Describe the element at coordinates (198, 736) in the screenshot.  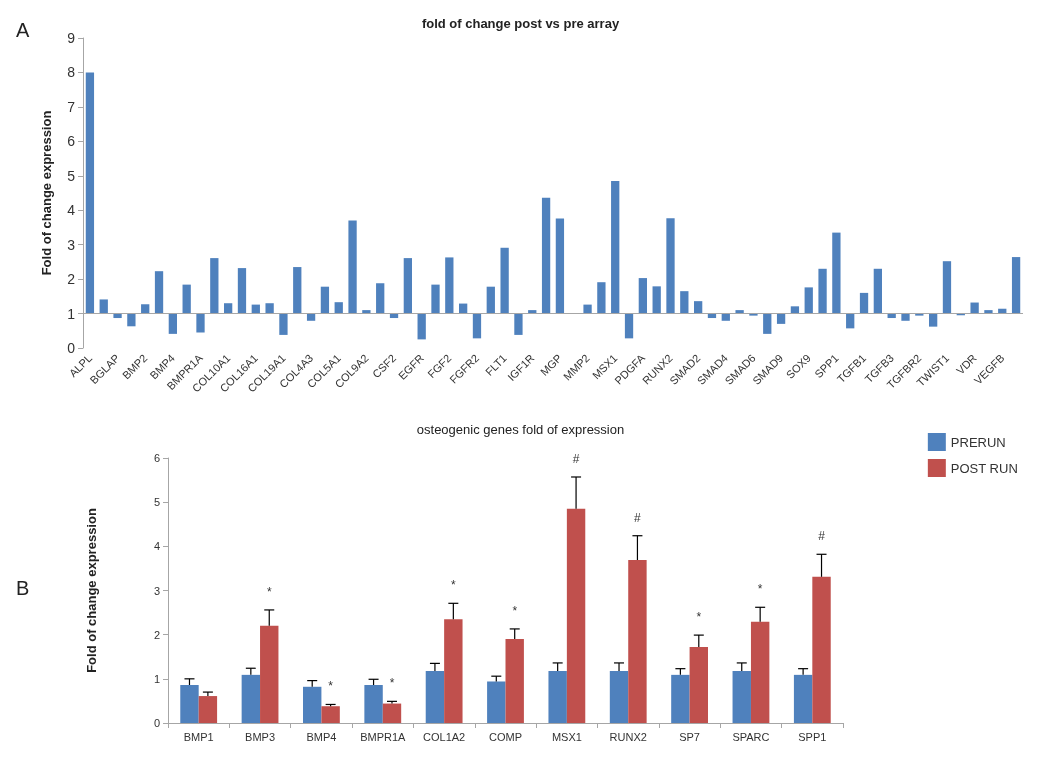
I see `x-tick-label: BMP1` at that location.